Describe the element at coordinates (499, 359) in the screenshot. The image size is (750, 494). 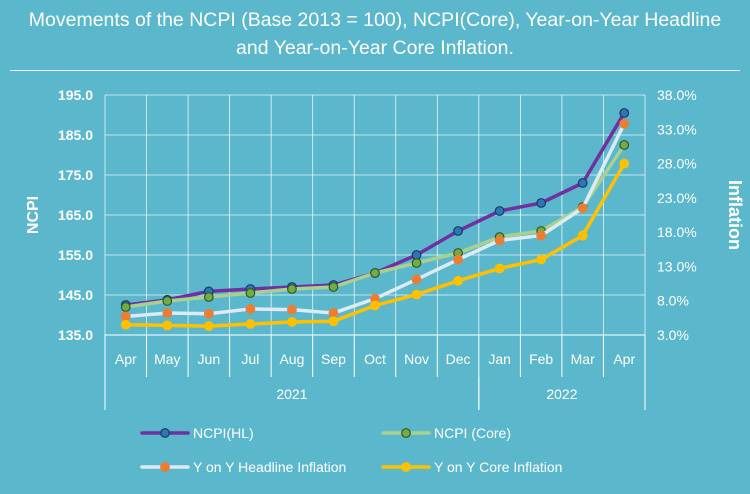
I see `x-tick-label: Jan` at that location.